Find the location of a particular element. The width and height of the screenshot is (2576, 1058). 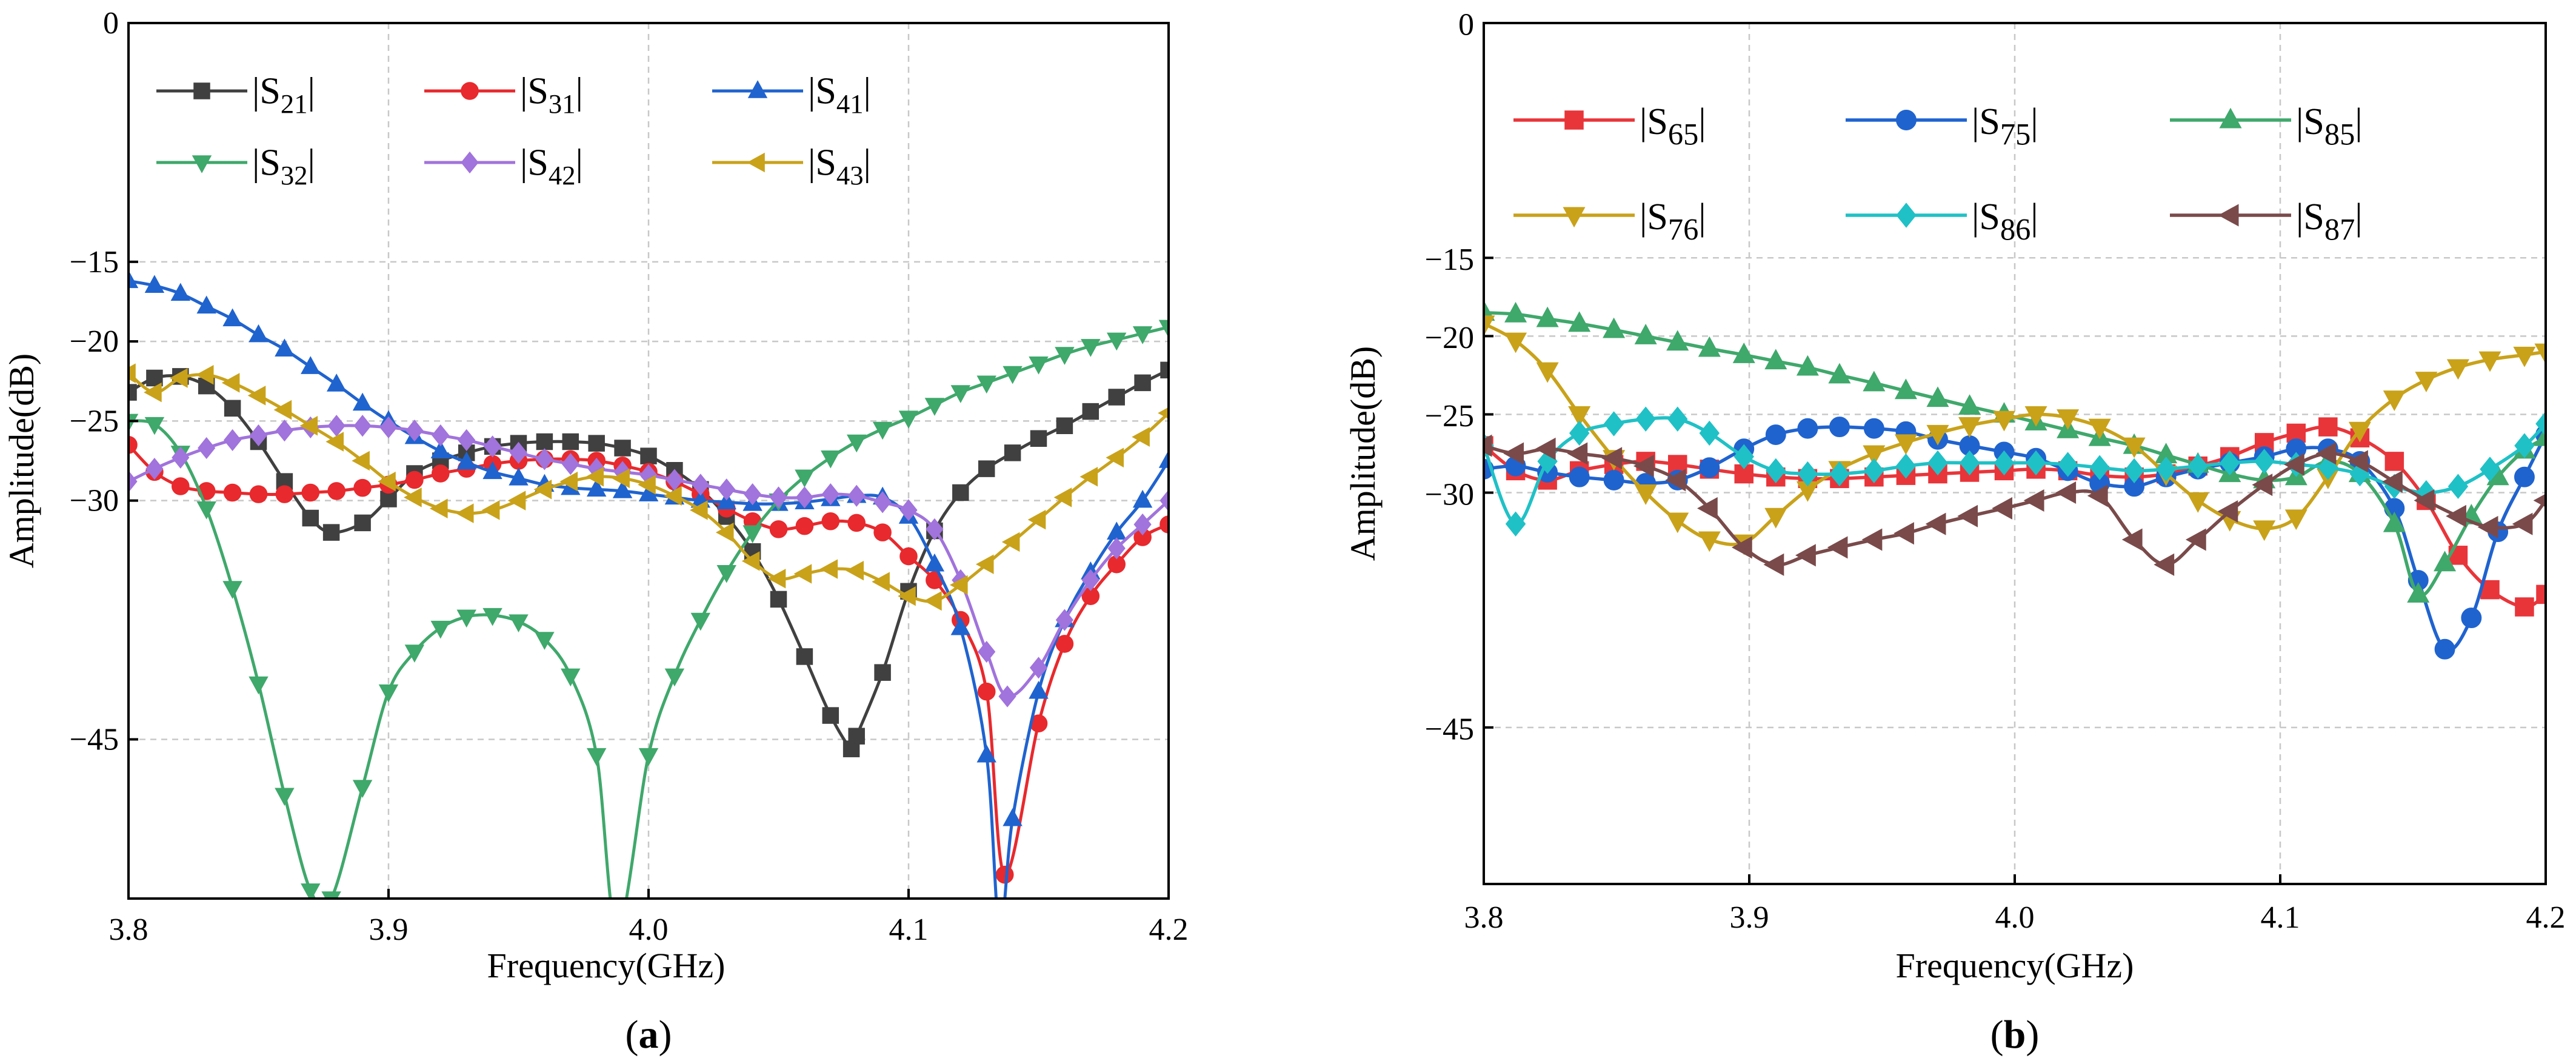

legend-item-S65: |S65| is located at coordinates (1609, 127).